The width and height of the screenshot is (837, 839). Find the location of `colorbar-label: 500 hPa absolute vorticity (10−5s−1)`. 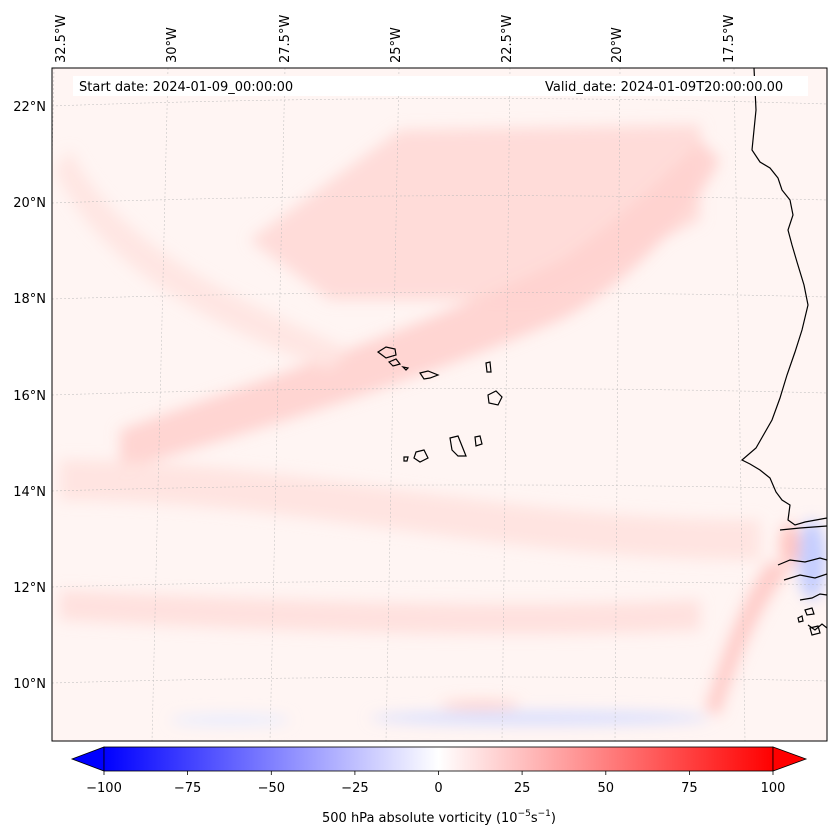

colorbar-label: 500 hPa absolute vorticity (10−5s−1) is located at coordinates (439, 817).